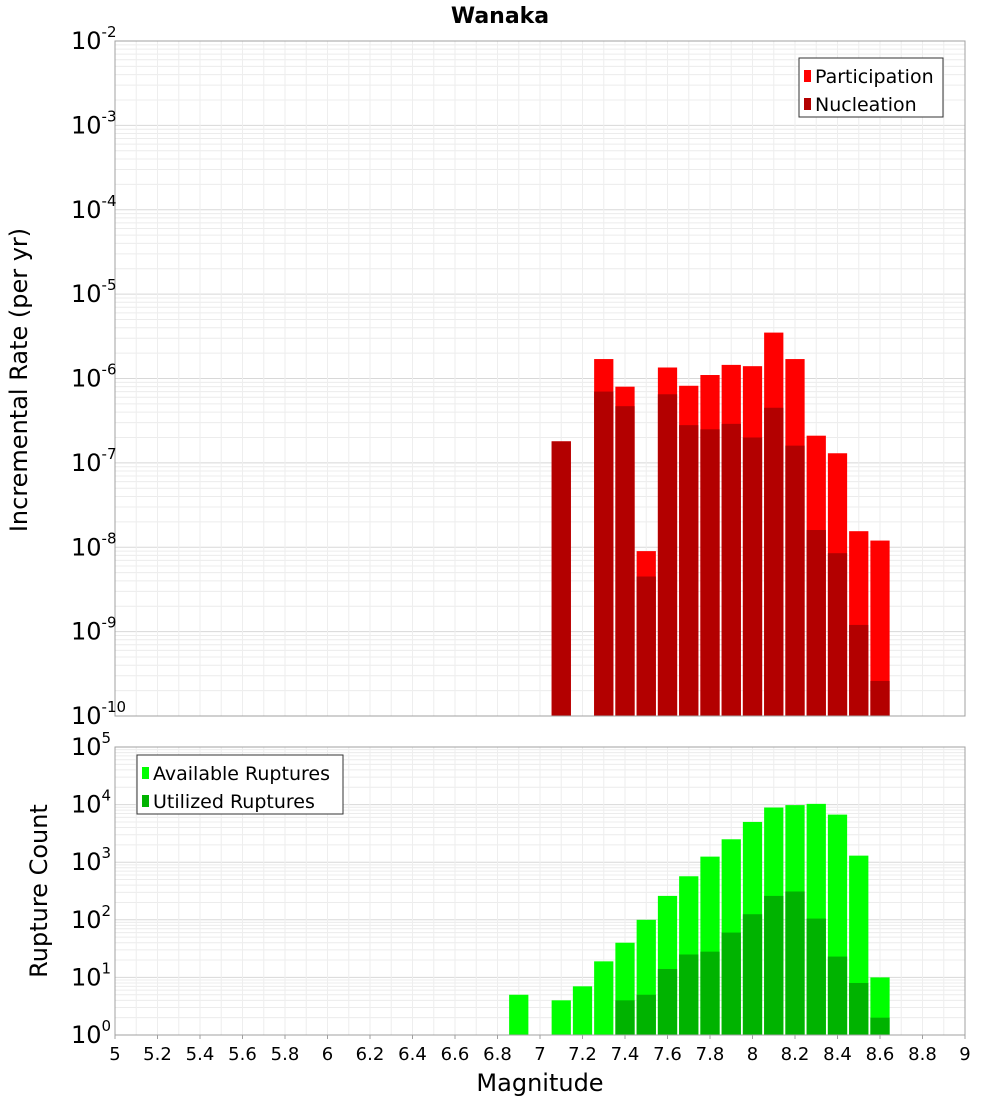 Image resolution: width=1000 pixels, height=1100 pixels. What do you see at coordinates (94, 545) in the screenshot?
I see `y-tick-label: 10⁻⁸` at bounding box center [94, 545].